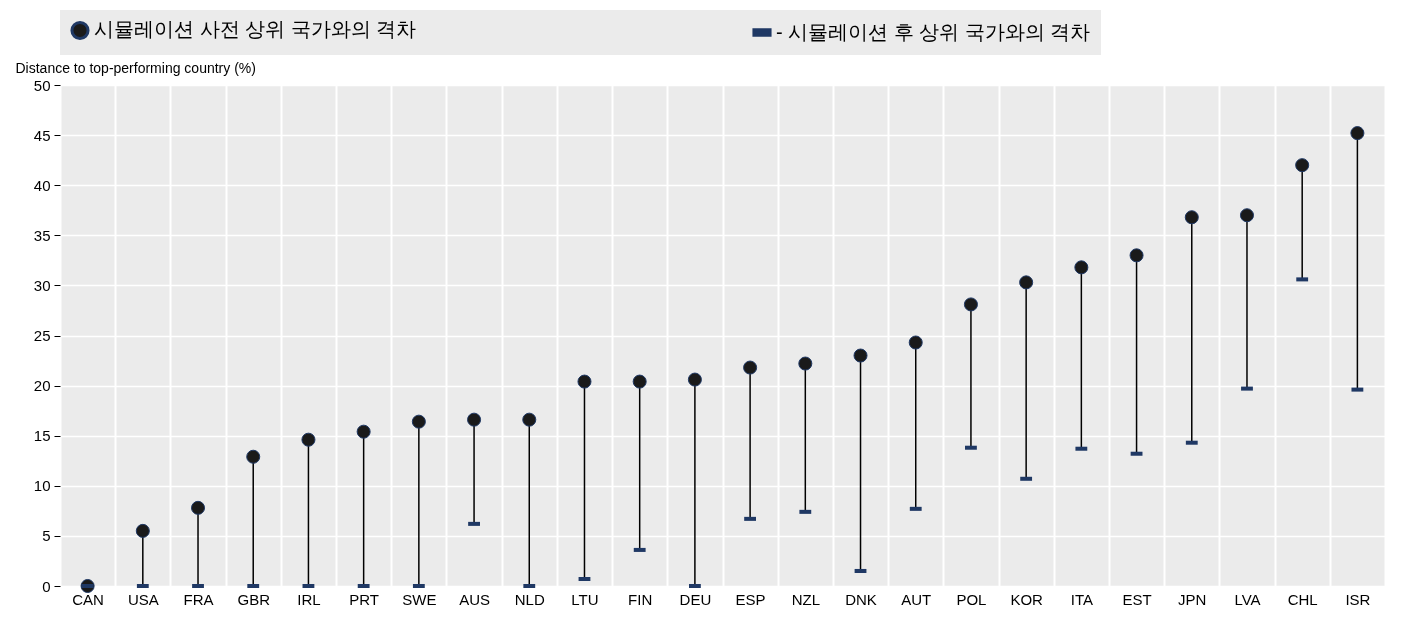 This screenshot has width=1423, height=627. I want to click on x-tick-label: FRA, so click(198, 599).